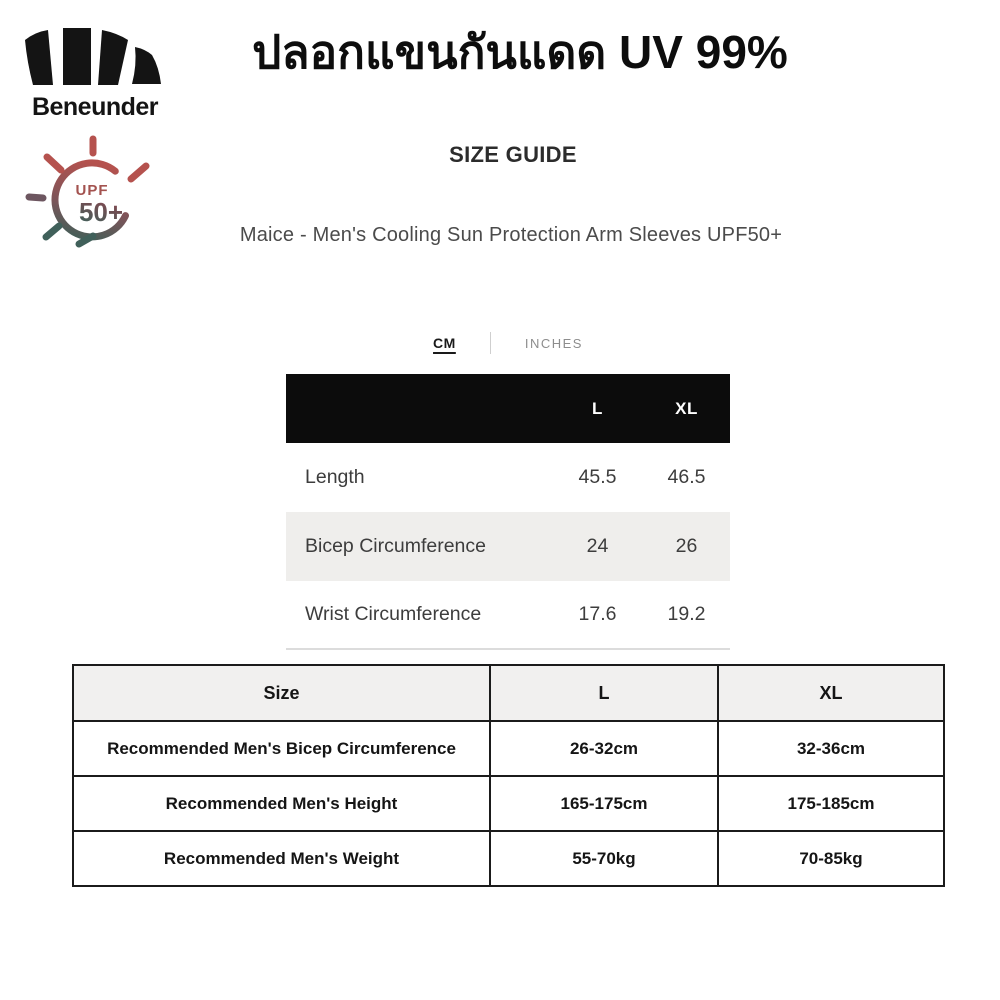  Describe the element at coordinates (93, 56) in the screenshot. I see `beneunder-logo-icon` at that location.